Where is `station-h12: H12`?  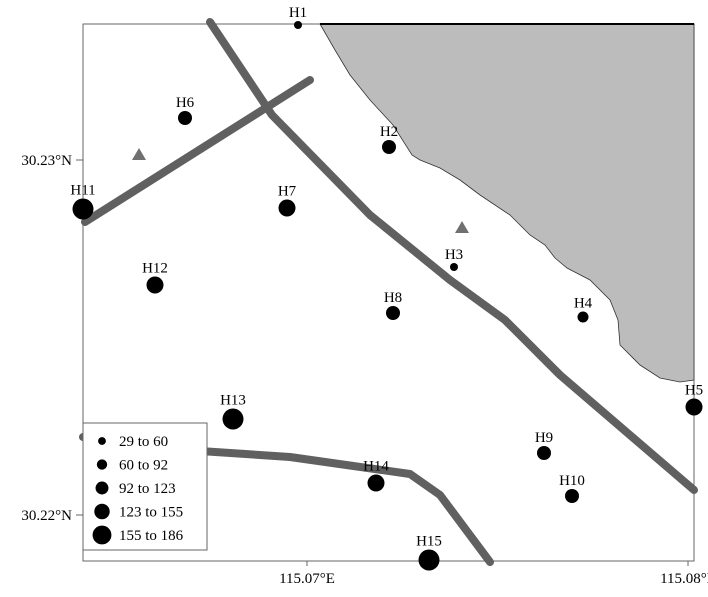
station-h12: H12 is located at coordinates (155, 277).